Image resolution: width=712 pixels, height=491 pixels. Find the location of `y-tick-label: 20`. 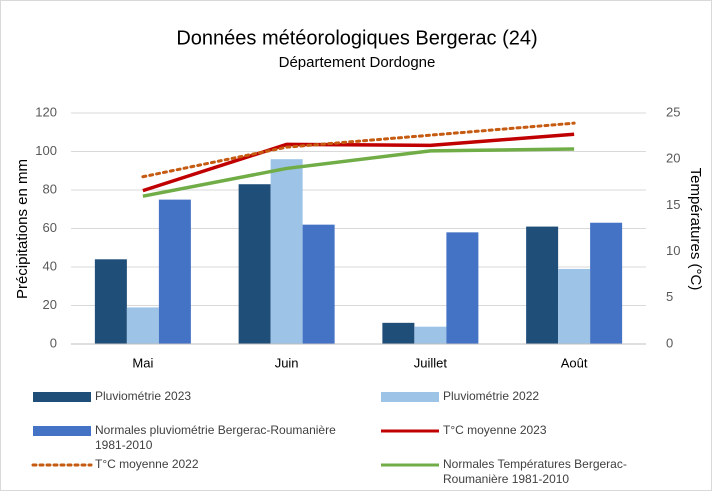

y-tick-label: 20 is located at coordinates (50, 304).